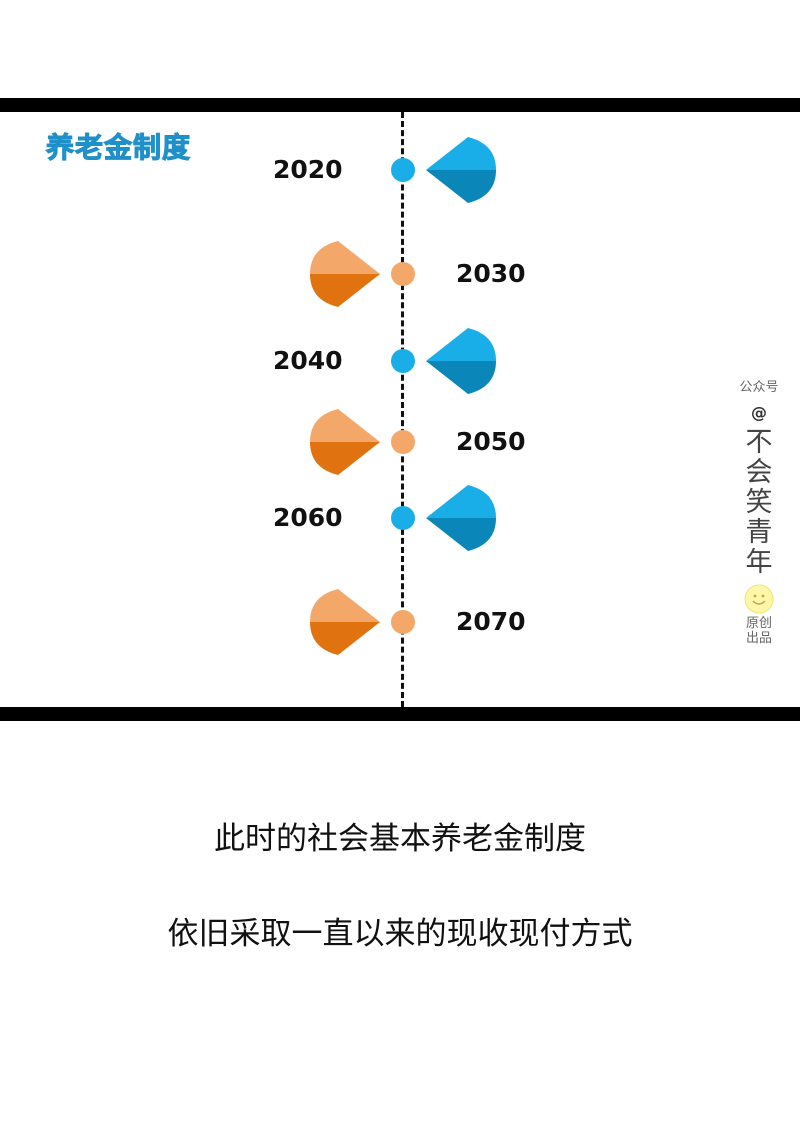 This screenshot has height=1131, width=800. I want to click on timeline-year: 2070, so click(491, 621).